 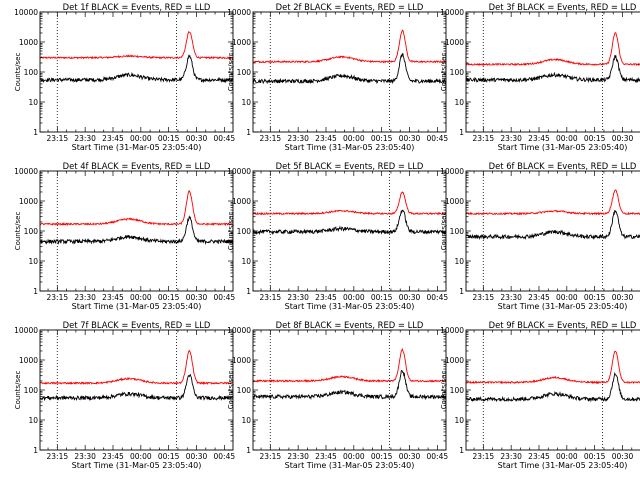 I want to click on panel-title: Det 4f BLACK = Events, RED = LLD, so click(x=137, y=166).